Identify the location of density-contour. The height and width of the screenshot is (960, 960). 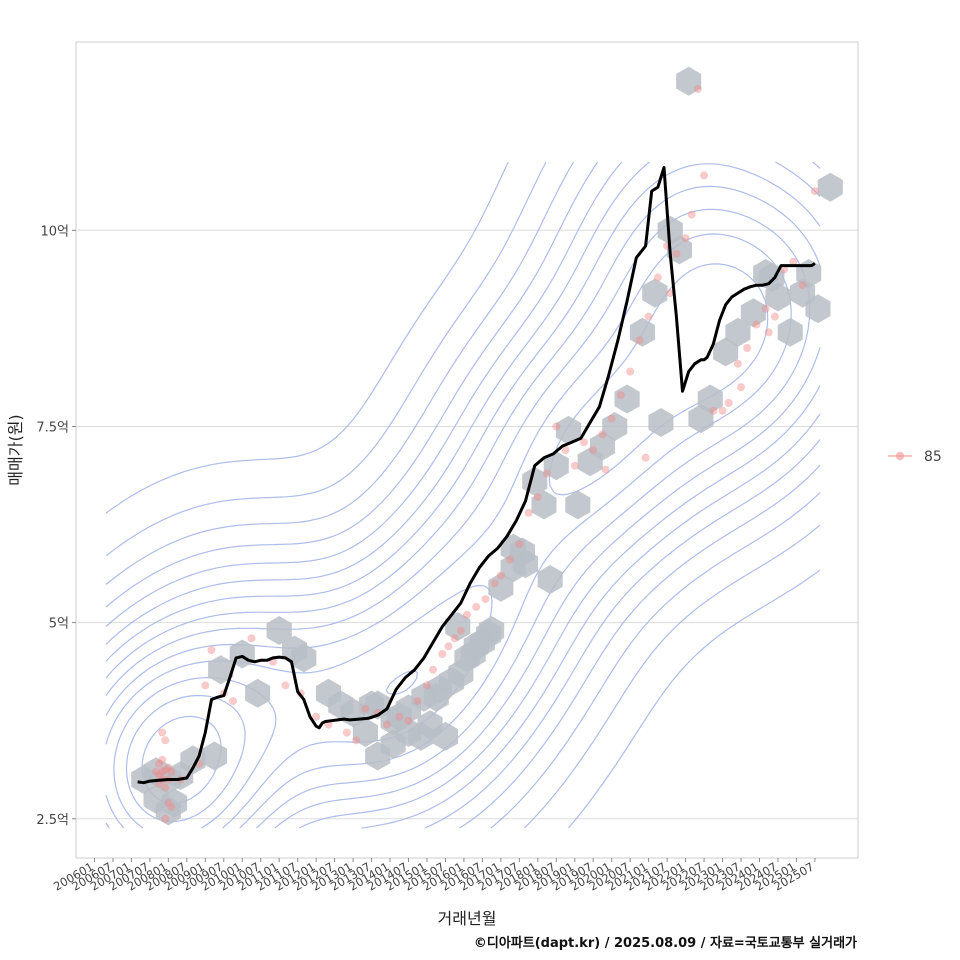
(185, 758).